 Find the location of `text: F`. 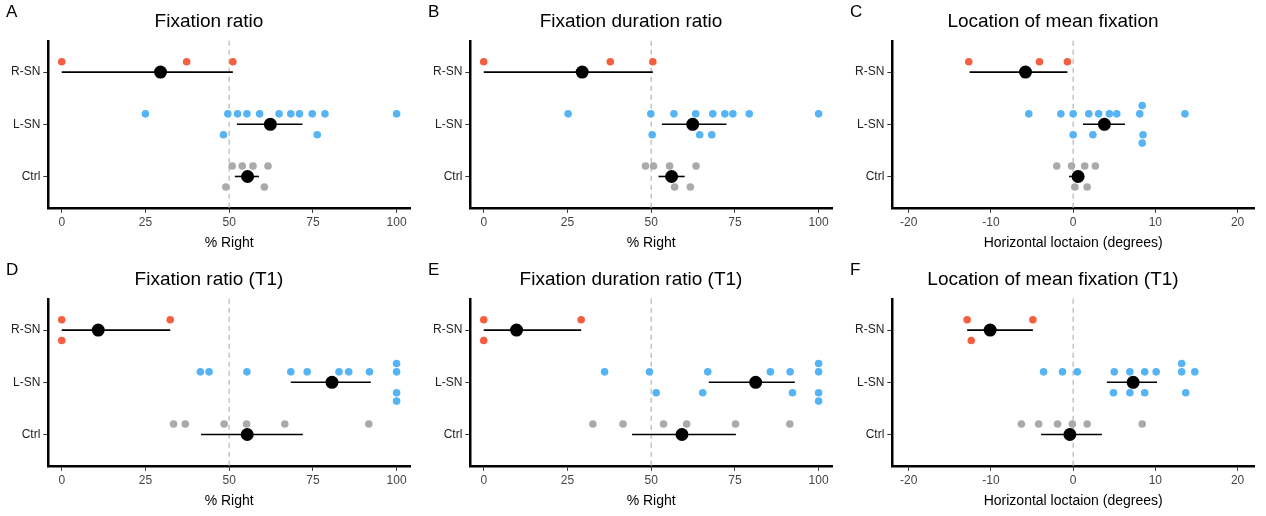

text: F is located at coordinates (855, 270).